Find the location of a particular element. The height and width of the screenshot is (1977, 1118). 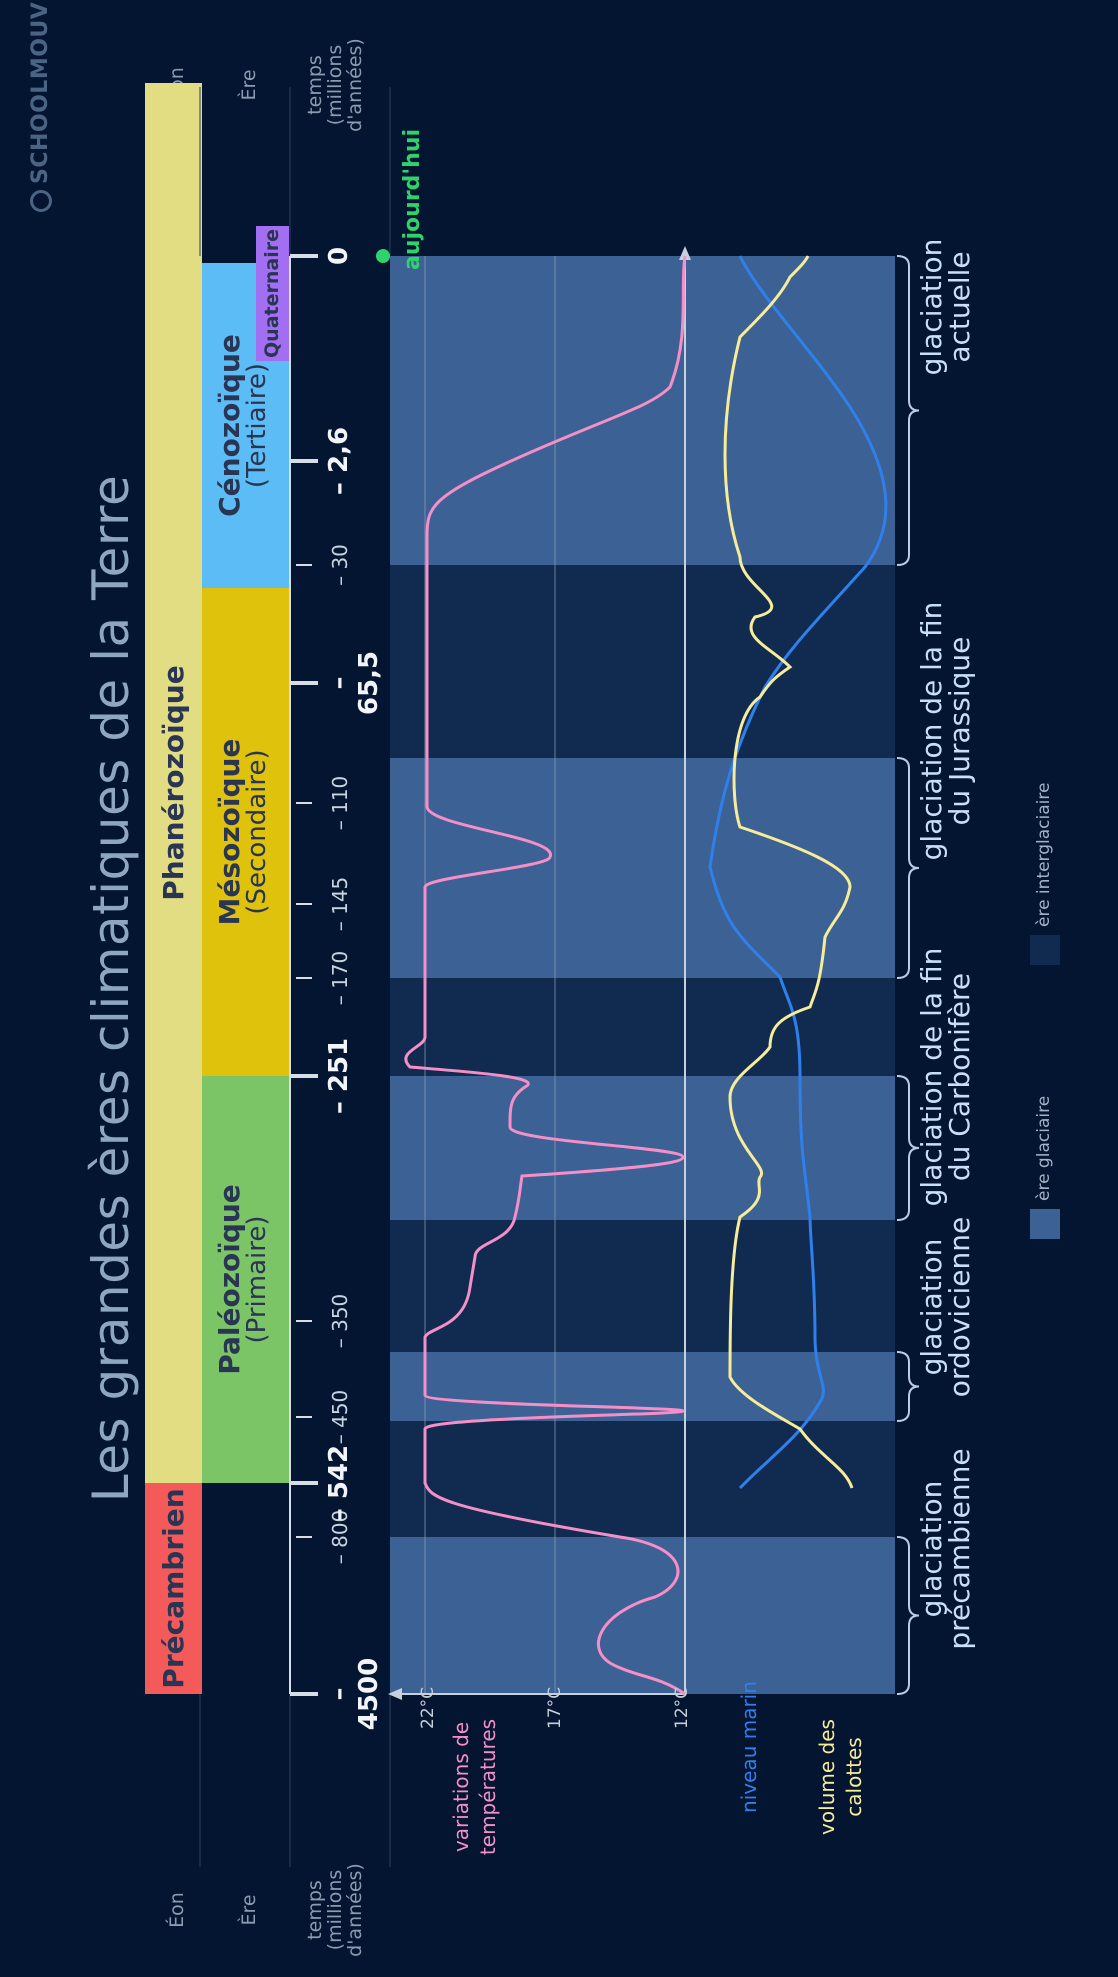

ice-volume-label-line-2: calottes is located at coordinates (854, 1777).